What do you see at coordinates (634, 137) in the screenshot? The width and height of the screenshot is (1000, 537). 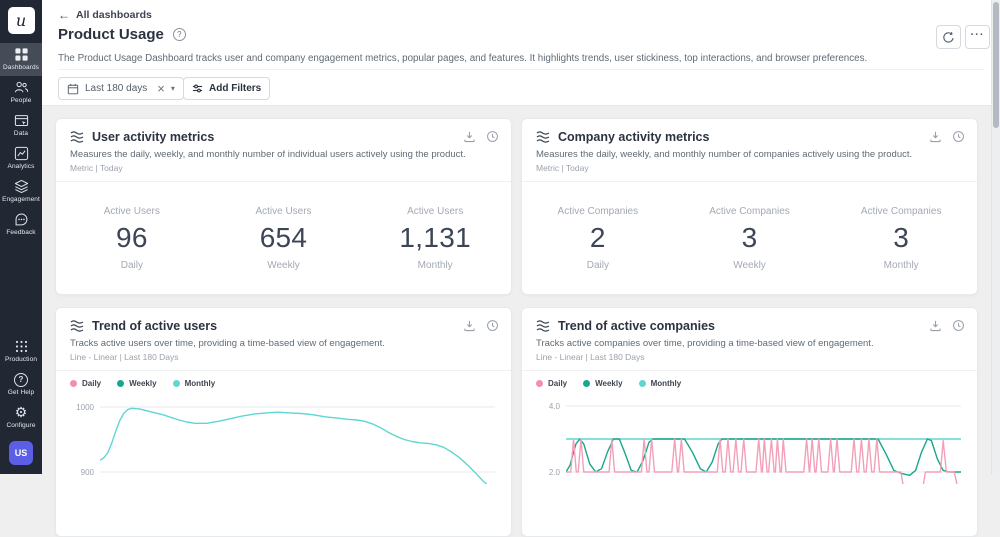 I see `card-title: Company activity metrics` at bounding box center [634, 137].